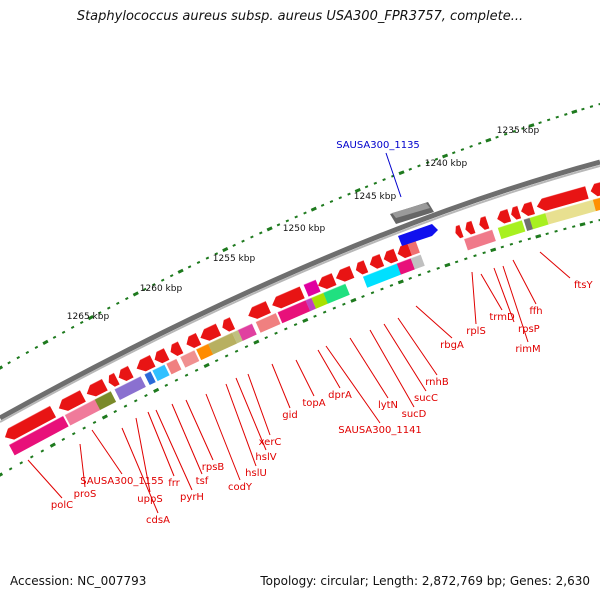 This screenshot has width=600, height=600. I want to click on kbp-label: 1250 kbp, so click(304, 229).